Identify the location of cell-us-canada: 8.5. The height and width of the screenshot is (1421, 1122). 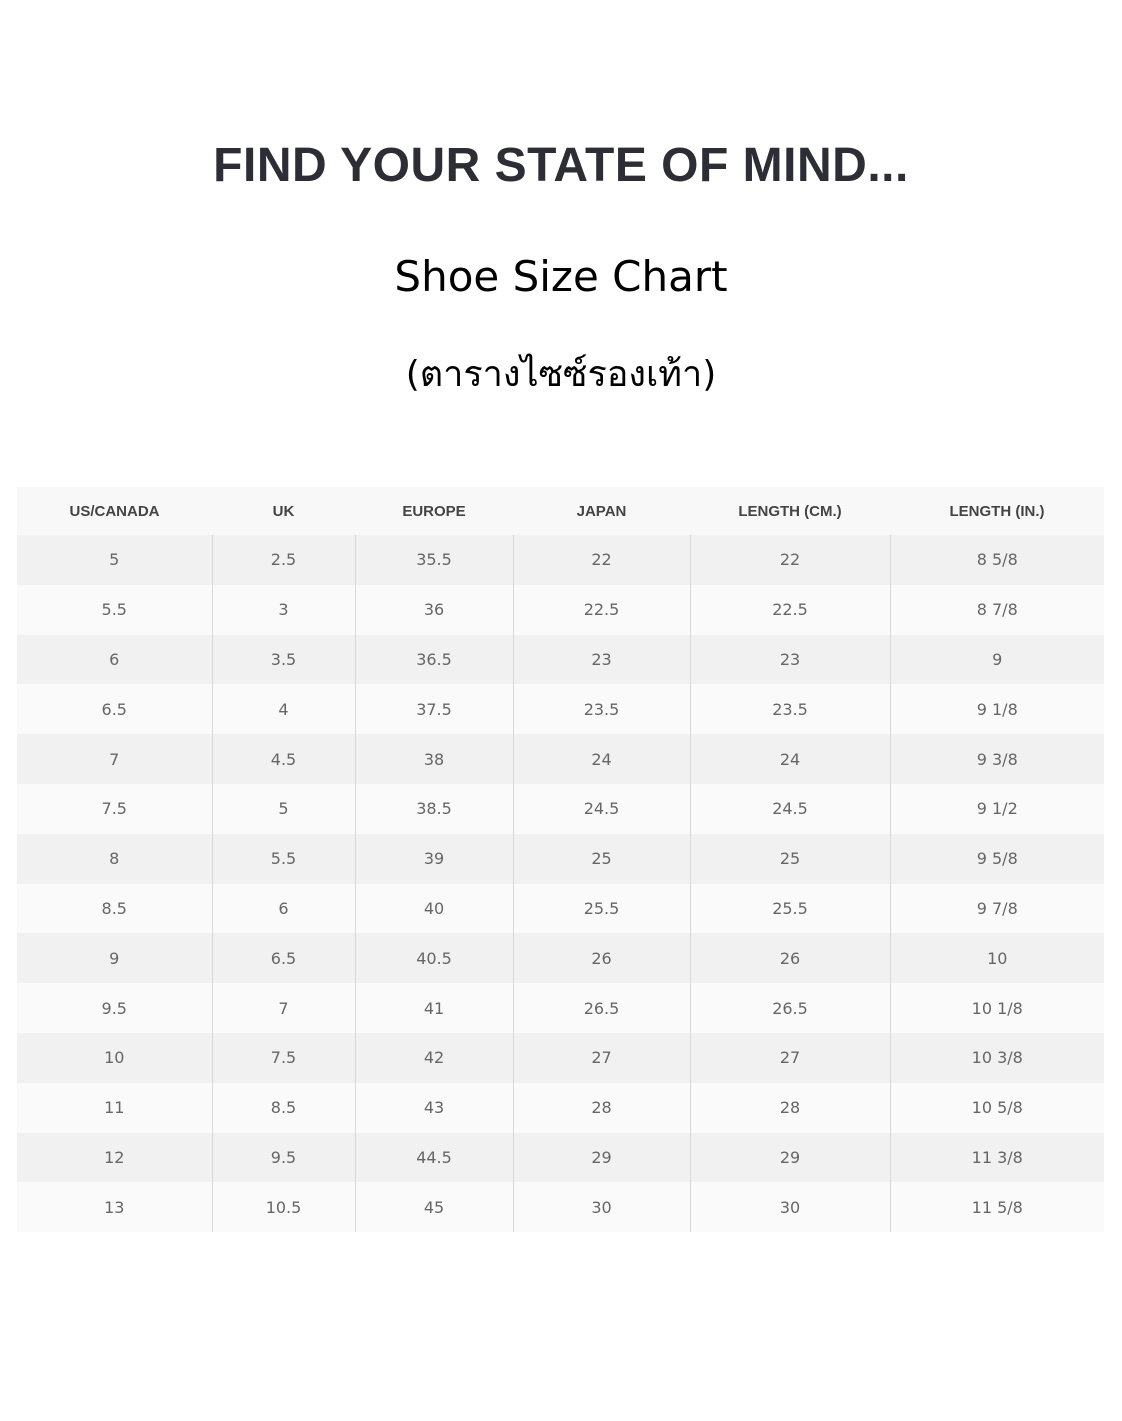
(114, 908).